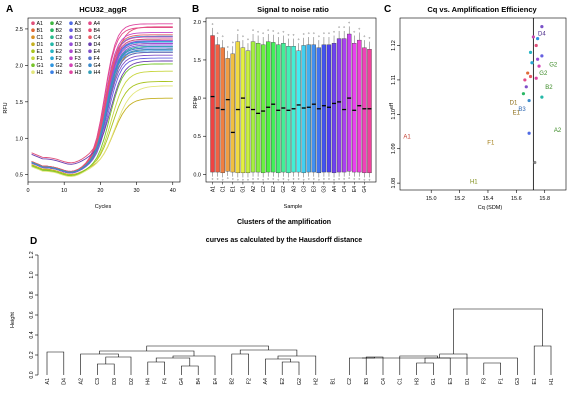  I want to click on panel-b-xtick-label: E4, so click(355, 189).